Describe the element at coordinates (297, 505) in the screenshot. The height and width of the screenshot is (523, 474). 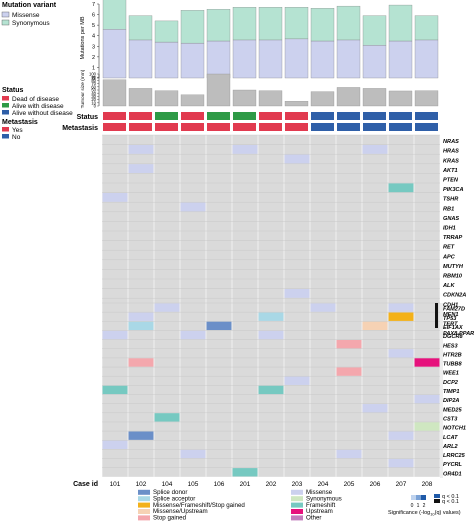
I see `legend-swatch-frameshift` at that location.